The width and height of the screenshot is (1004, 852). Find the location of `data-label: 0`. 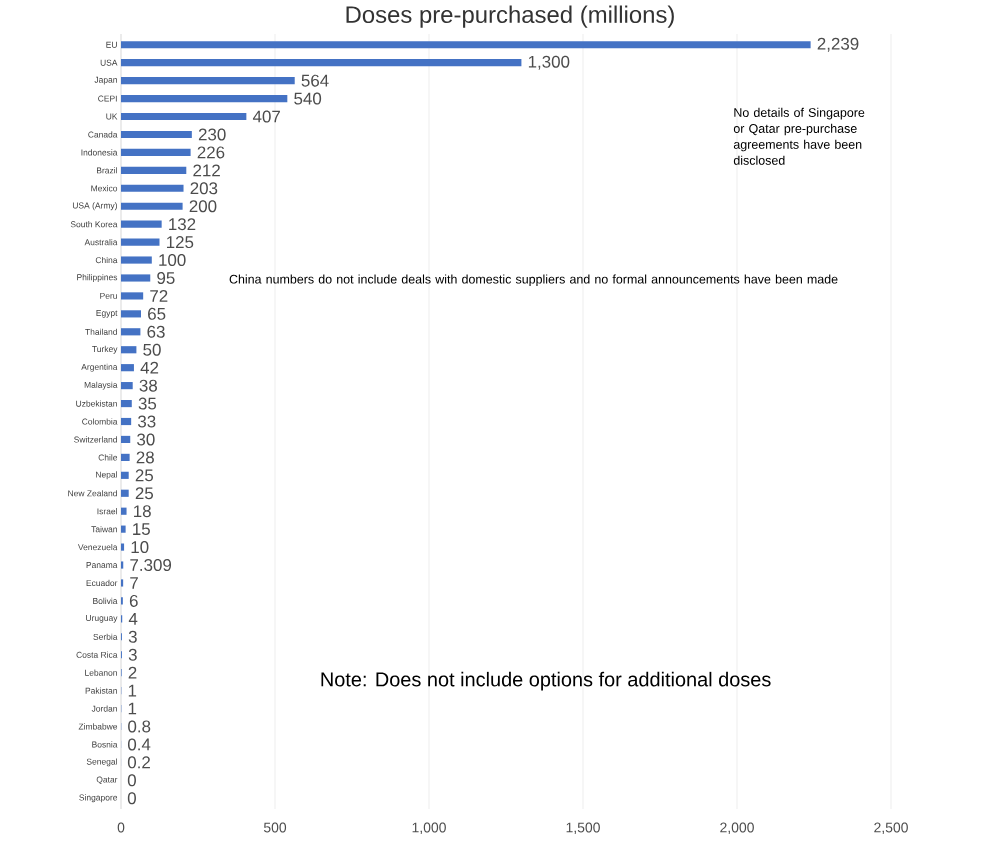

data-label: 0 is located at coordinates (131, 780).